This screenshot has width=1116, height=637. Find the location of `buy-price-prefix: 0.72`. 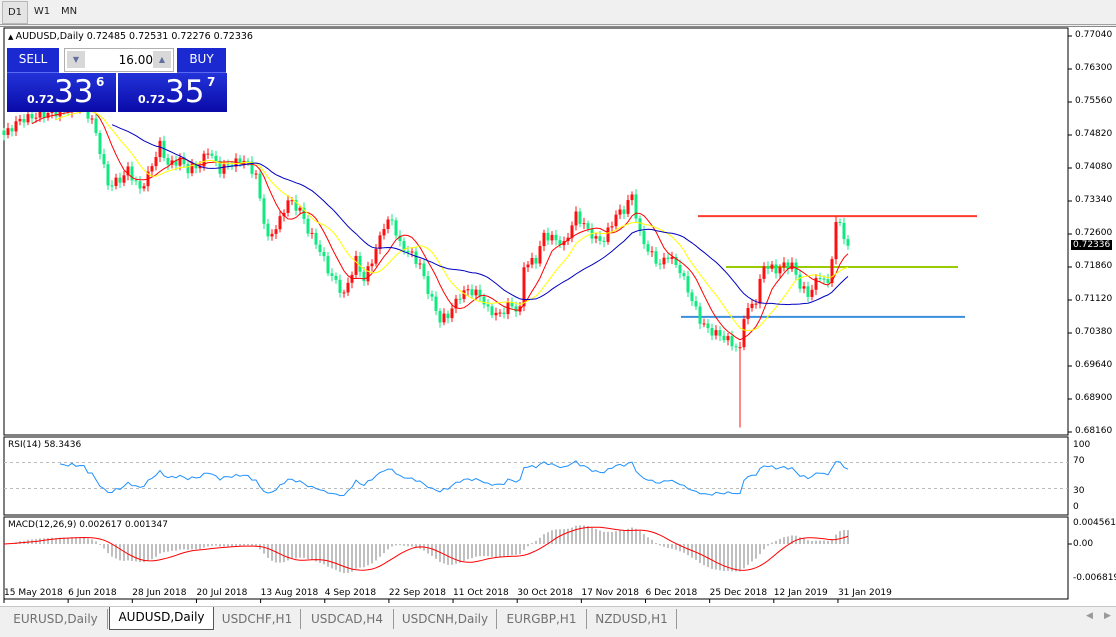

buy-price-prefix: 0.72 is located at coordinates (152, 99).